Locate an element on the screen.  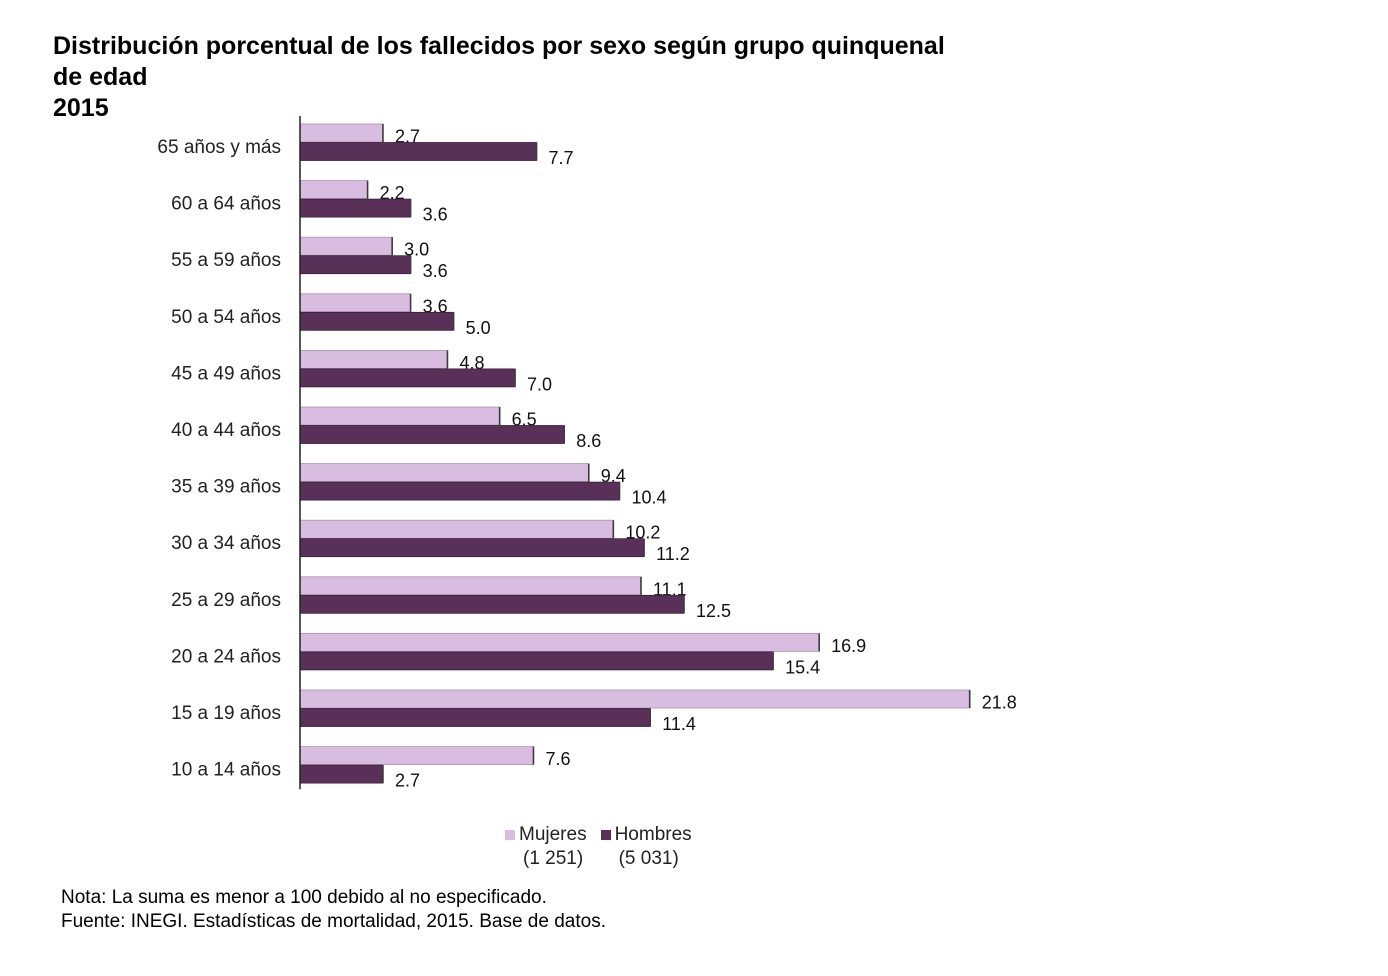
bar-mujeres-55-a-59-anos is located at coordinates (346, 246).